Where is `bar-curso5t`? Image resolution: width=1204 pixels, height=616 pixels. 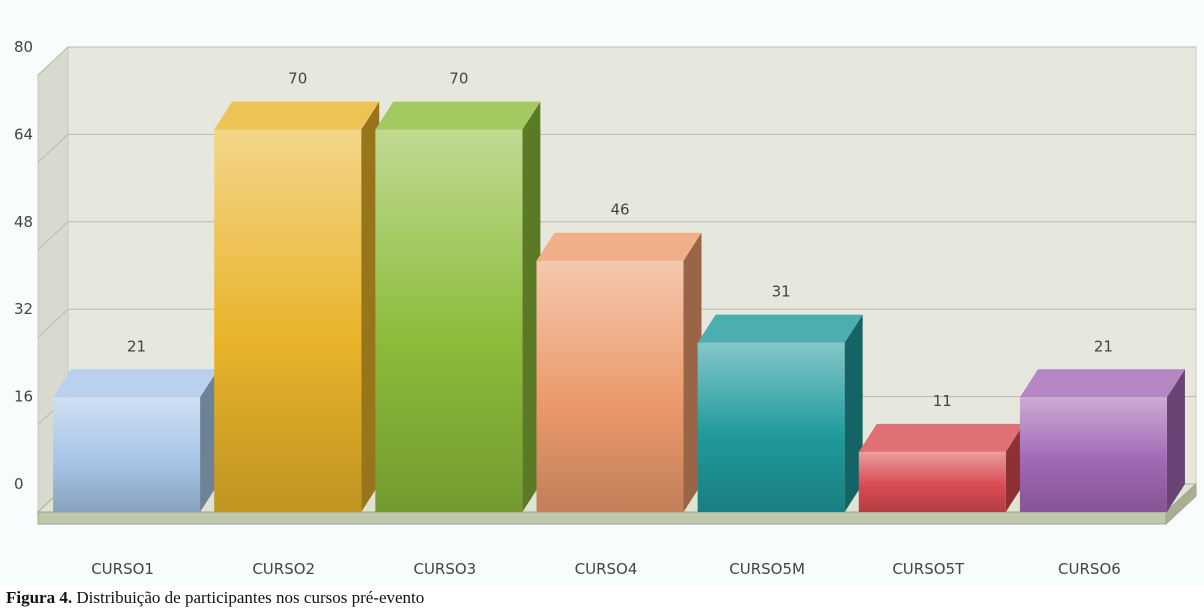 bar-curso5t is located at coordinates (941, 467).